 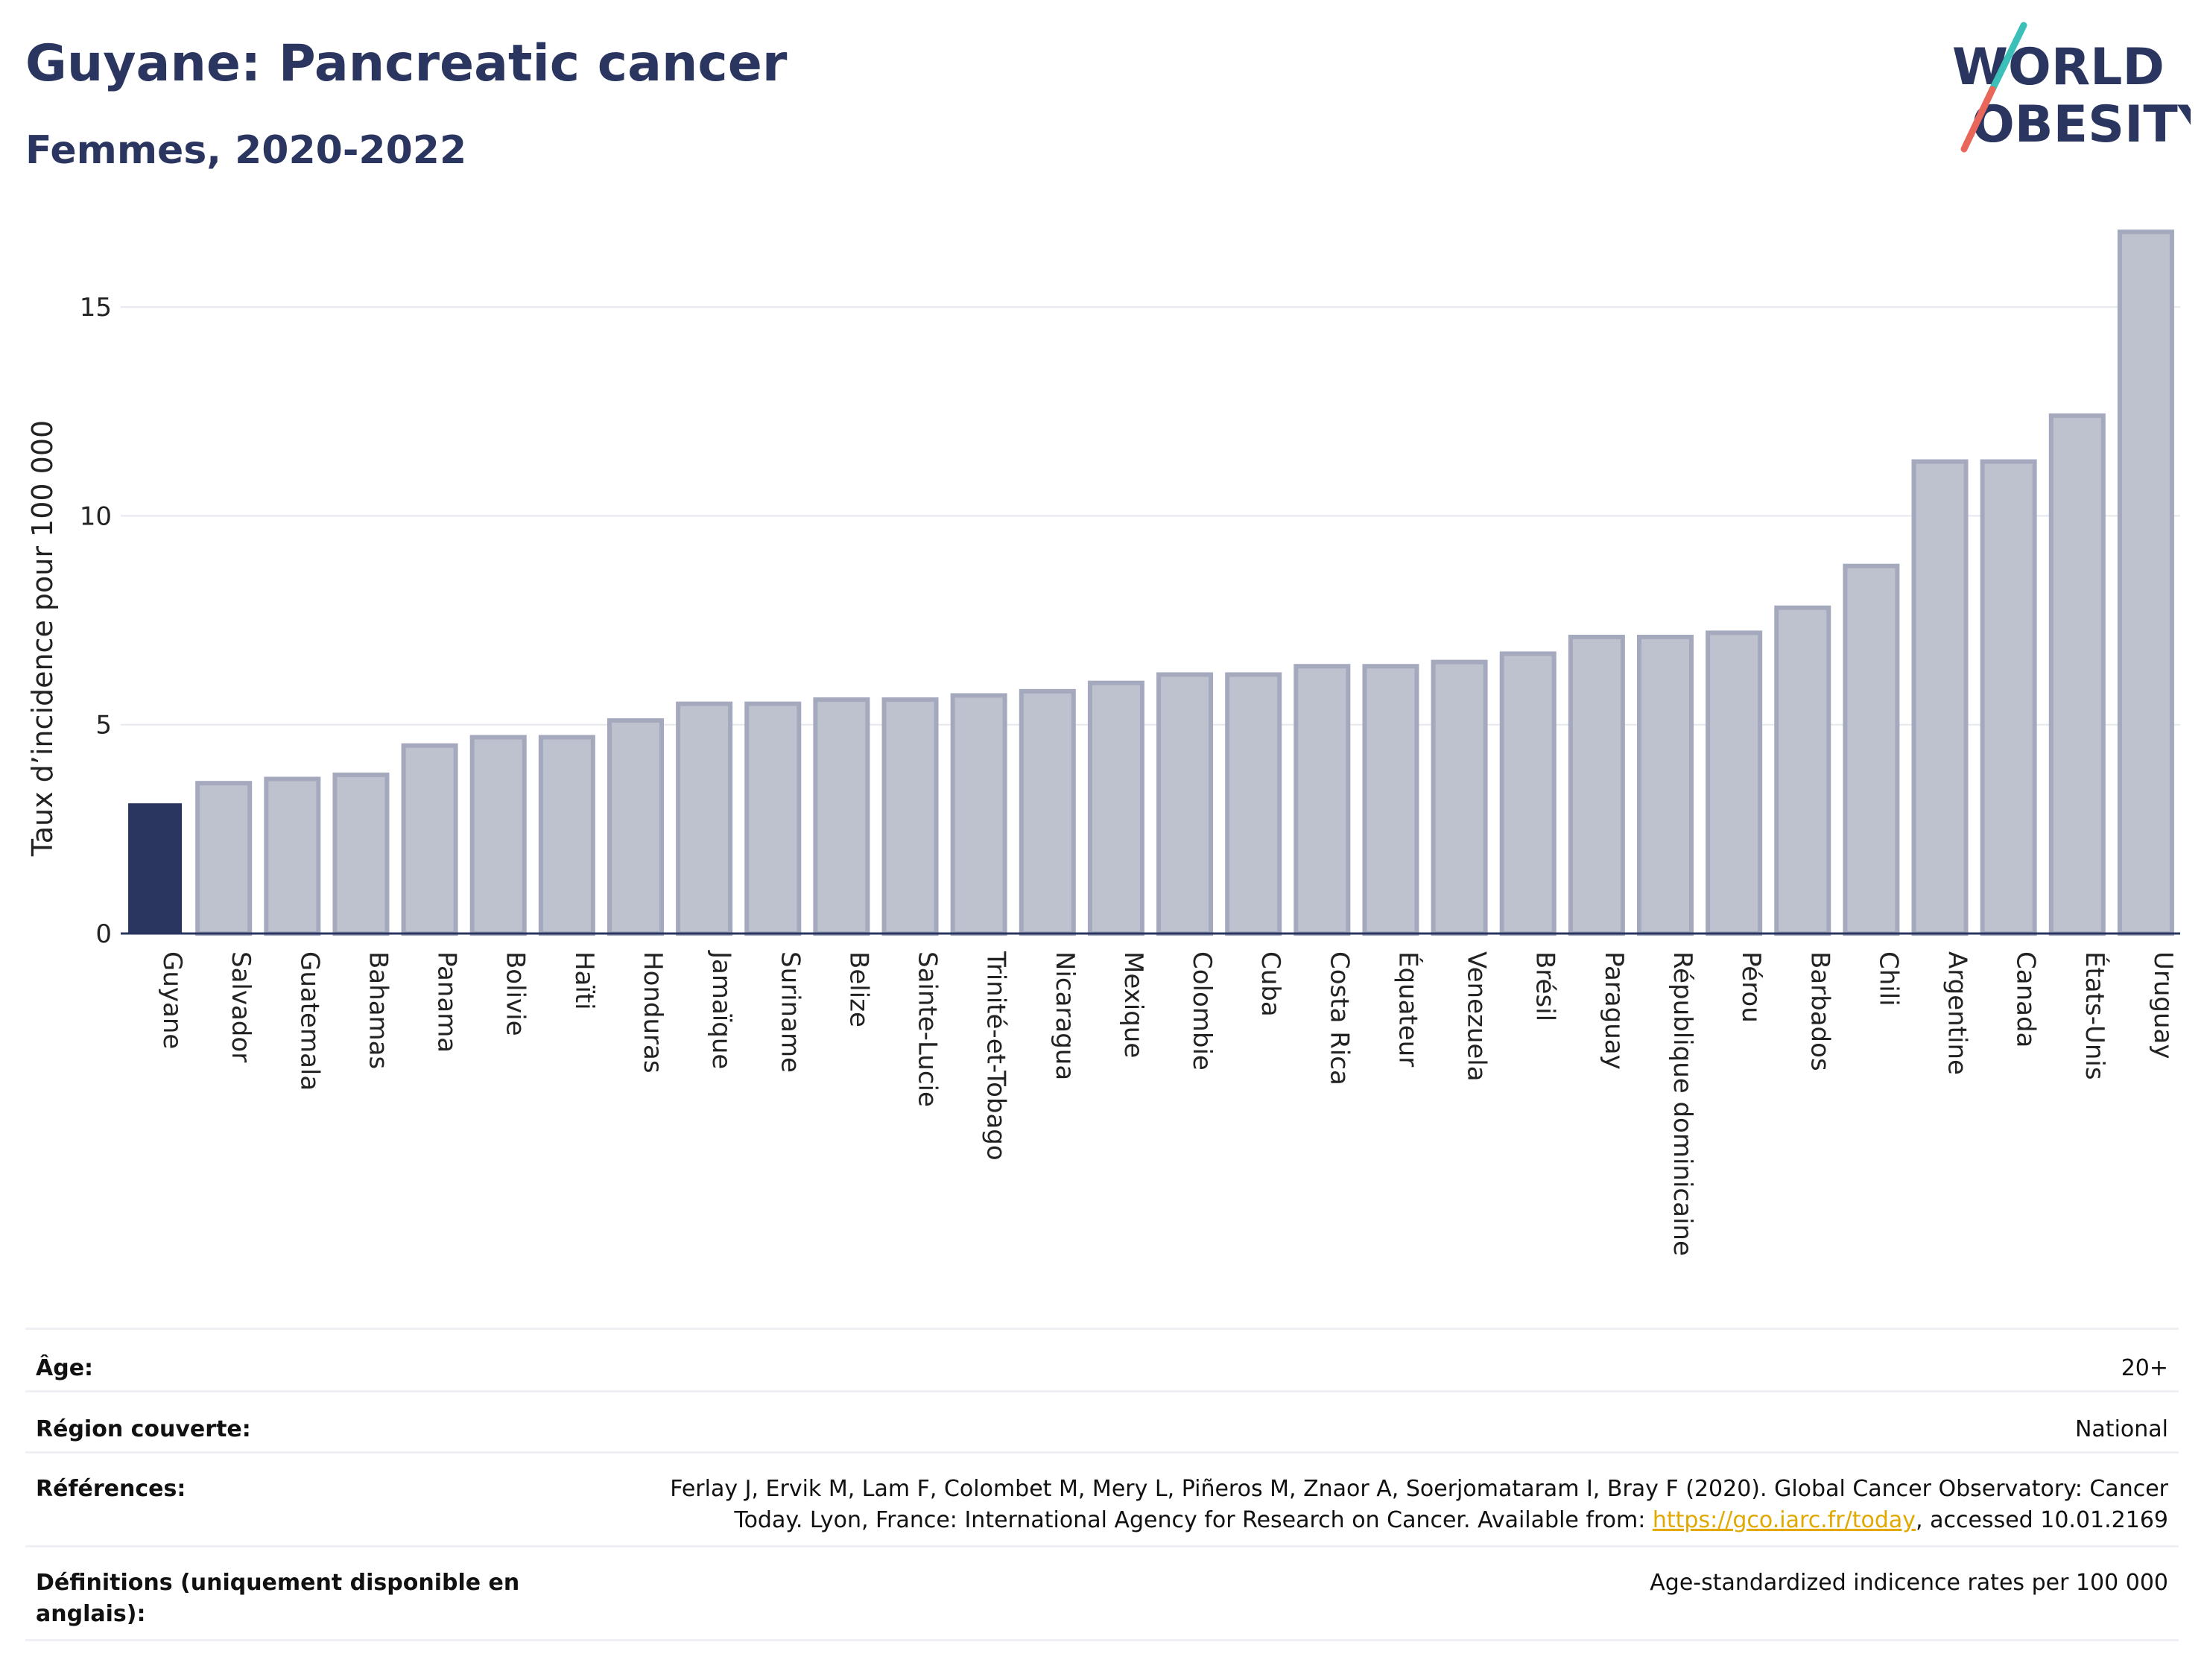 I want to click on bar-barbados, so click(x=1802, y=770).